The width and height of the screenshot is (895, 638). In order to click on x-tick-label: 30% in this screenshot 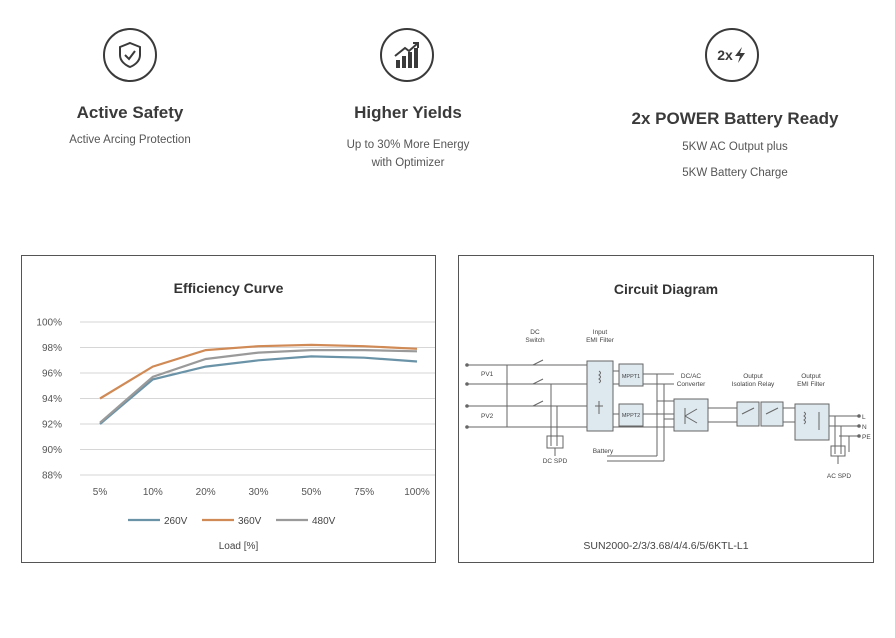, I will do `click(258, 492)`.